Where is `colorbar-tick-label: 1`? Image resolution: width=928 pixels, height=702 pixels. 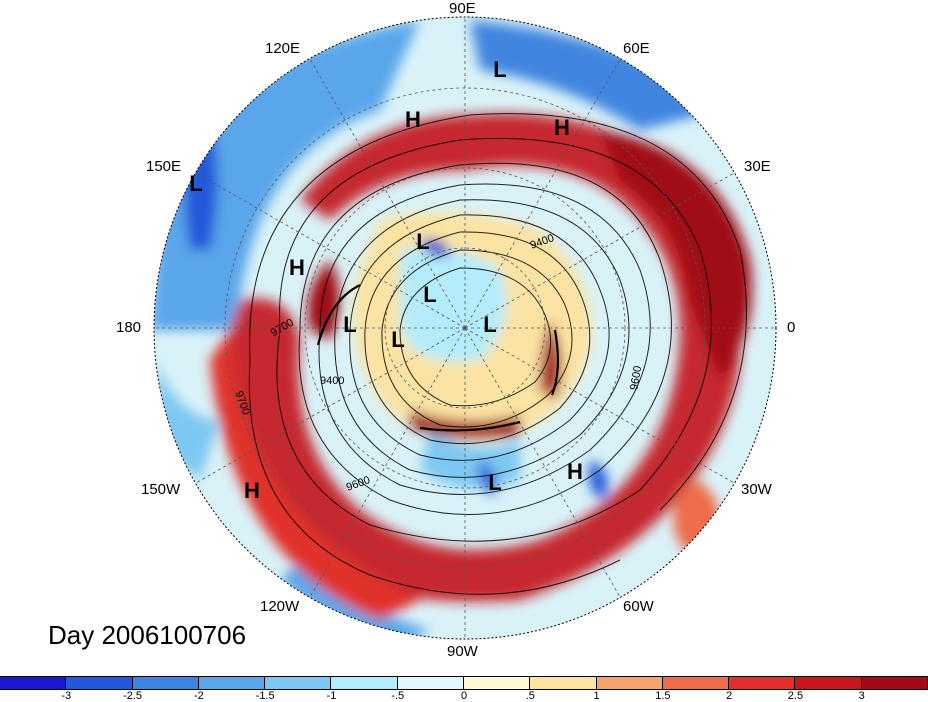
colorbar-tick-label: 1 is located at coordinates (596, 696).